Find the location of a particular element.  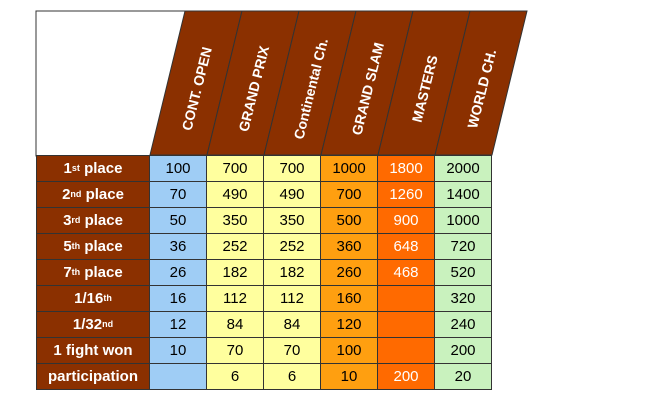

points-cell: 468 is located at coordinates (406, 273).